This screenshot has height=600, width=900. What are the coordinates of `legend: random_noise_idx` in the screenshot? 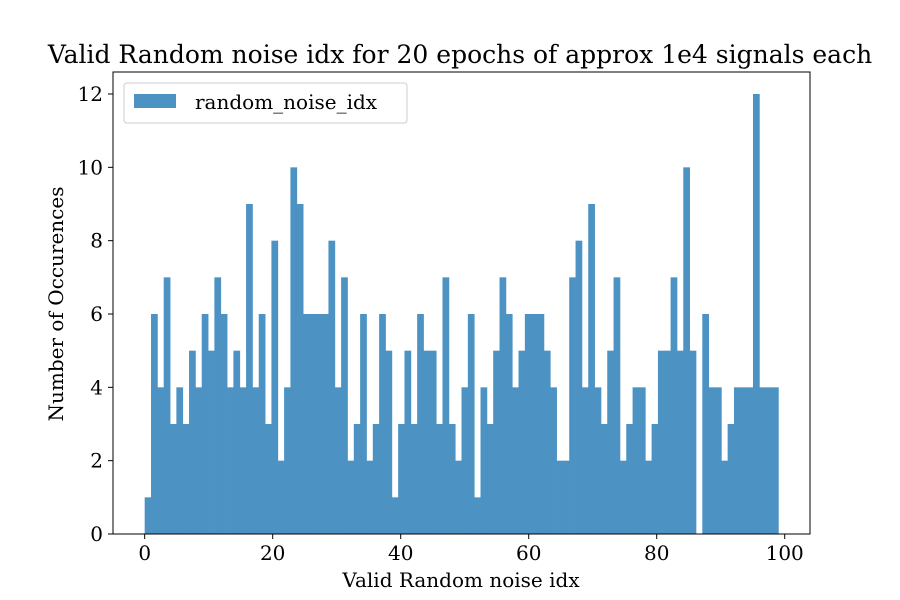 It's located at (265, 103).